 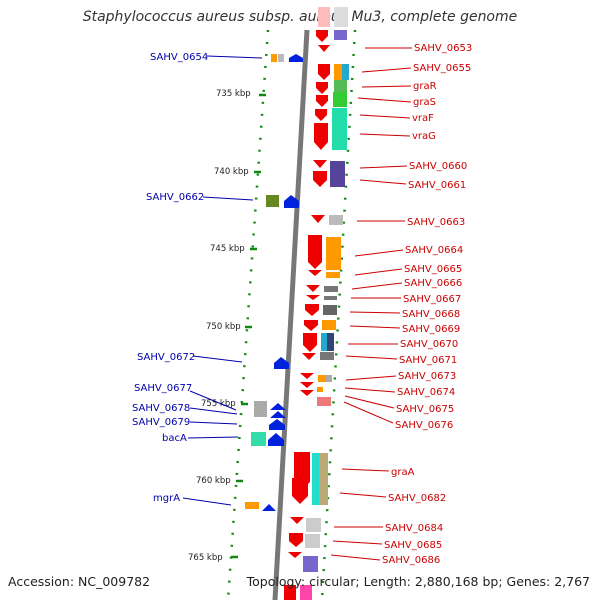 What do you see at coordinates (175, 197) in the screenshot?
I see `gene-label: SAHV_0662` at bounding box center [175, 197].